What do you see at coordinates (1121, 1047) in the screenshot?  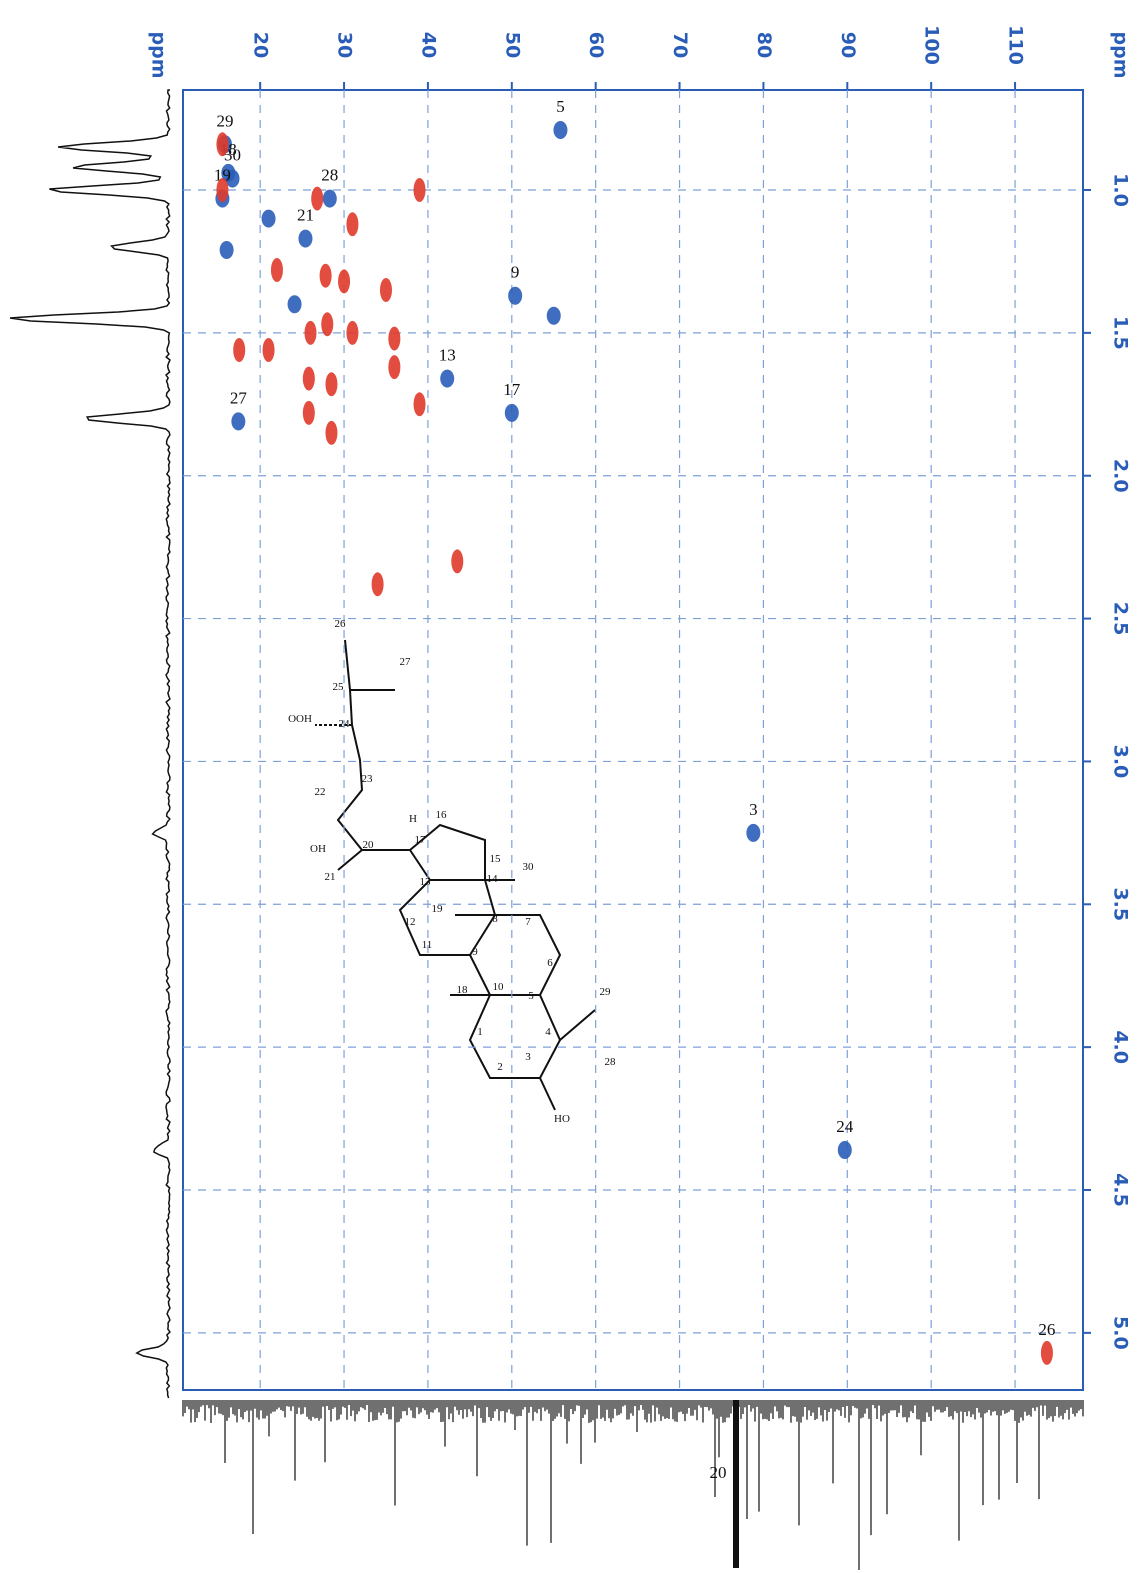 I see `y-tick-label: 4.0` at bounding box center [1121, 1047].